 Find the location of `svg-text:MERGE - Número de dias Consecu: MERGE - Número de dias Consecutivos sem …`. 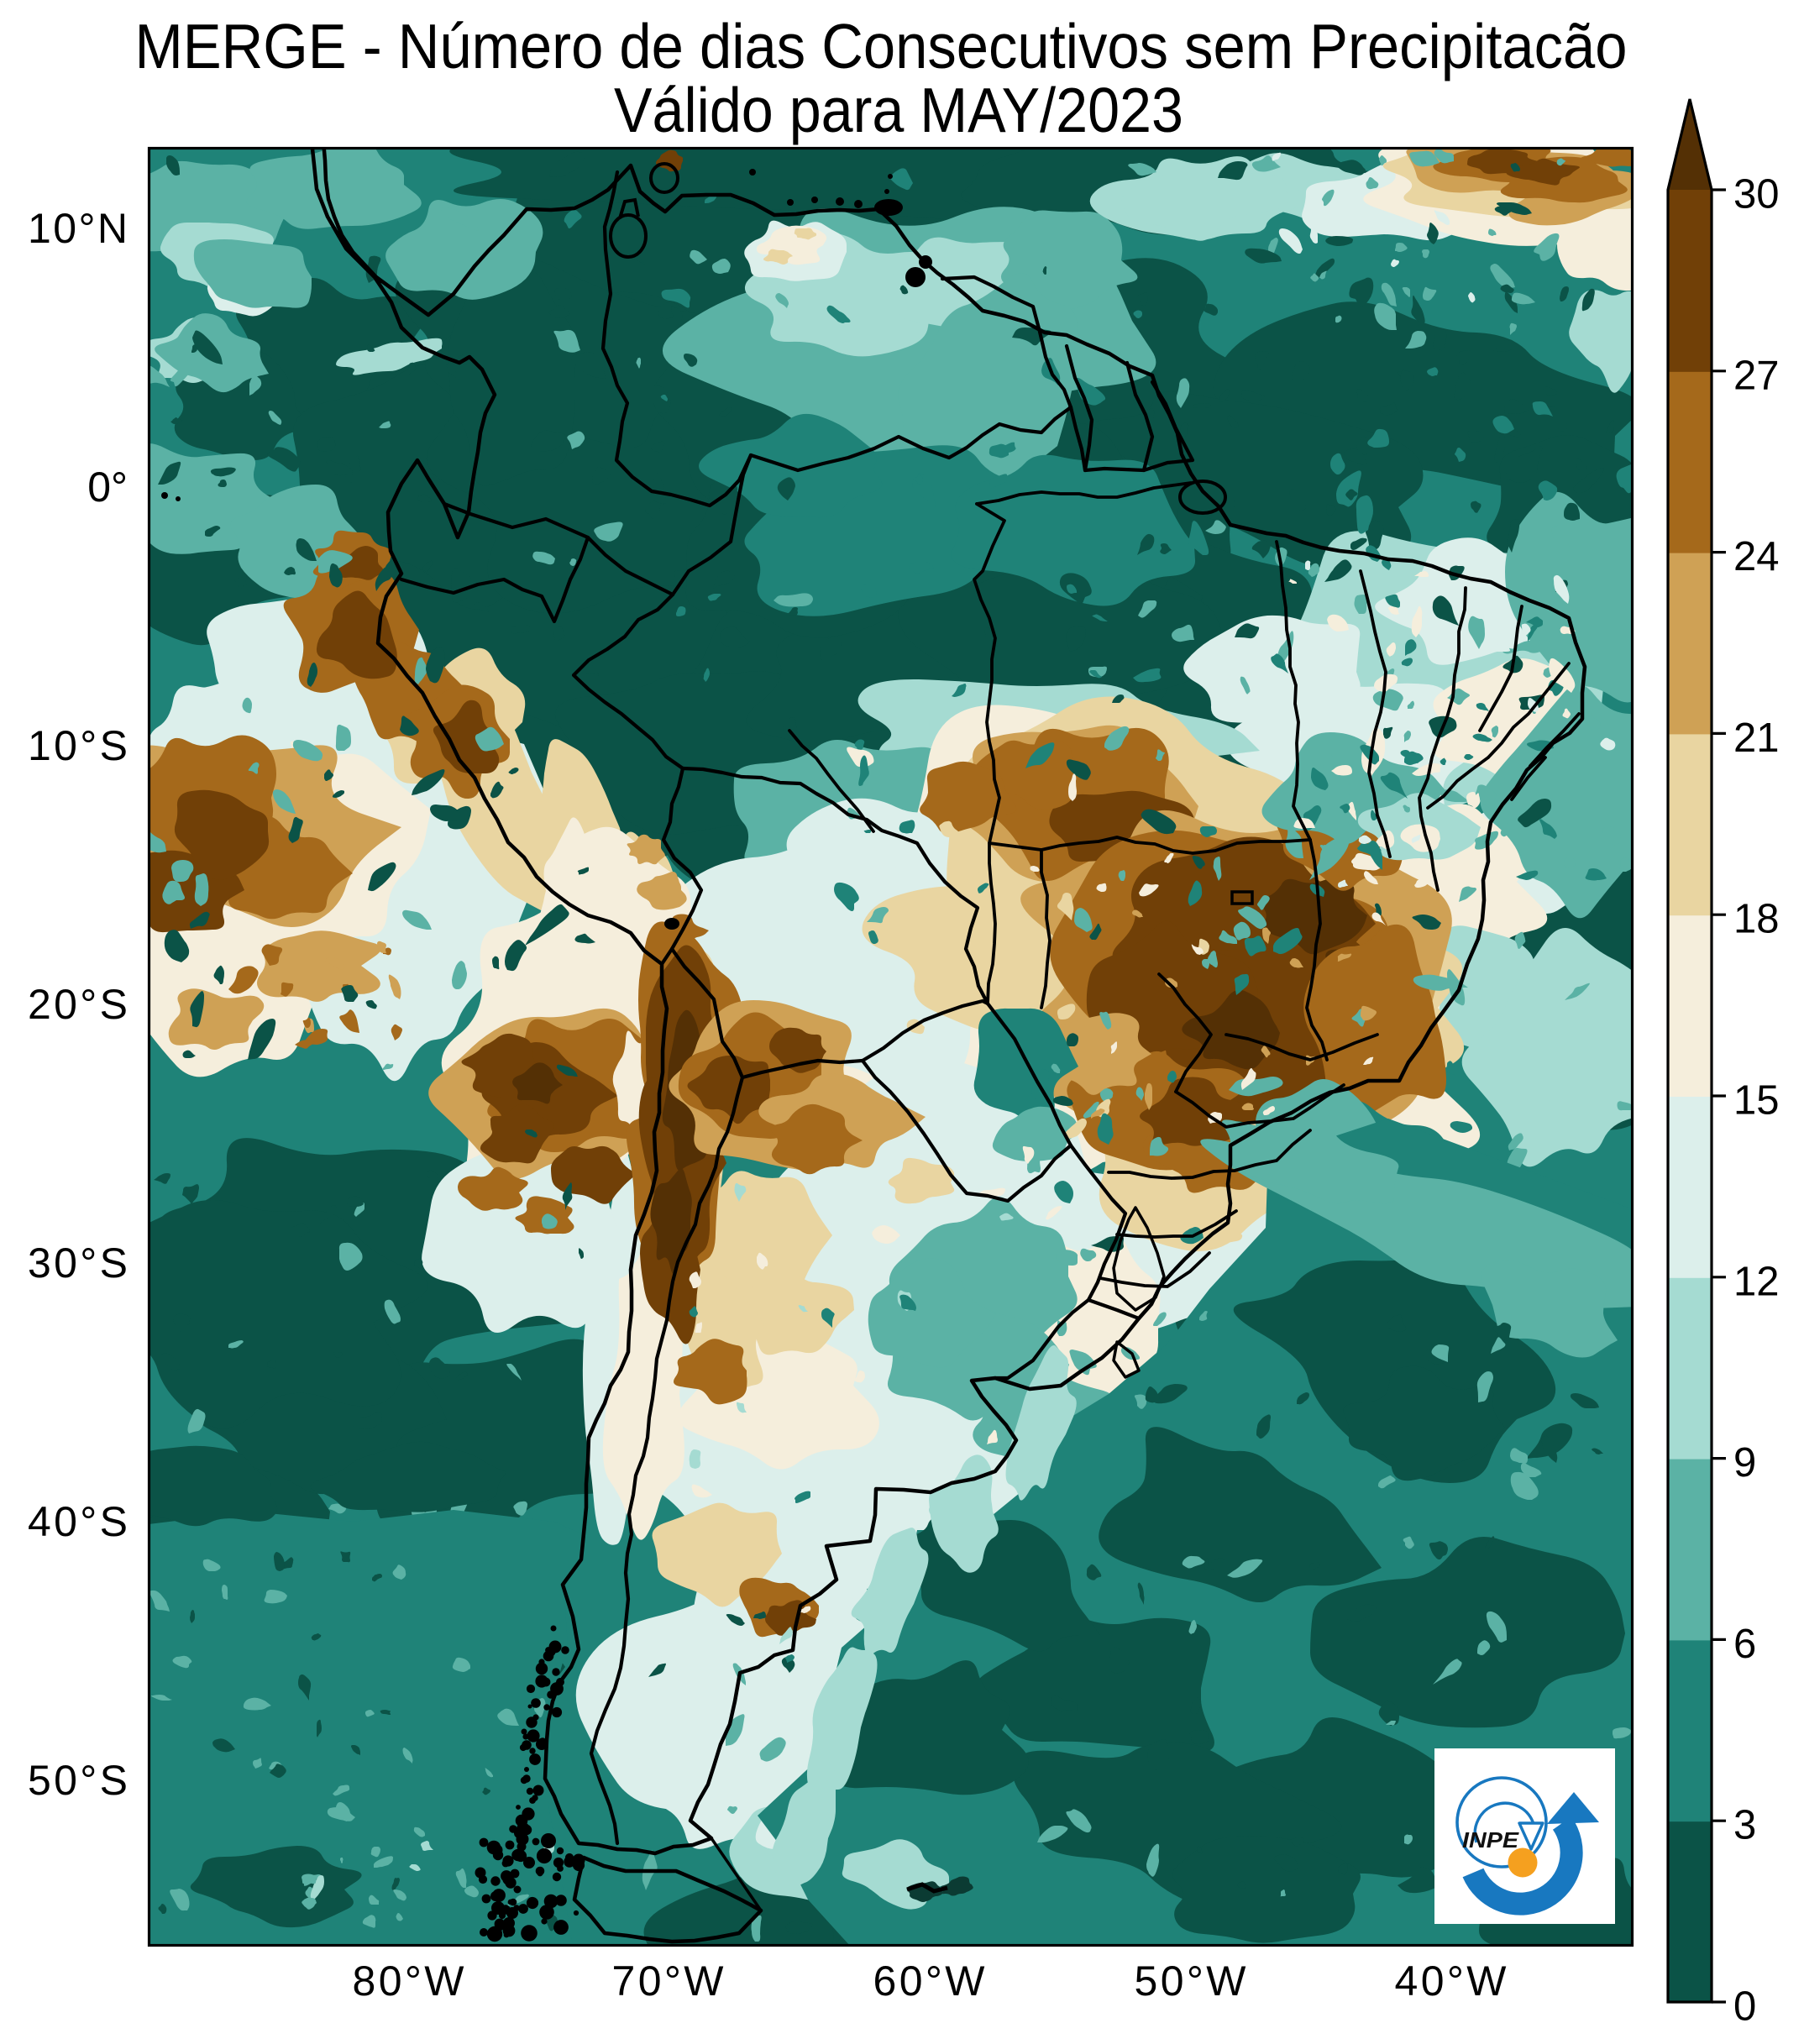

svg-text:MERGE - Número de dias Consecu: MERGE - Número de dias Consecutivos sem … is located at coordinates (881, 46).